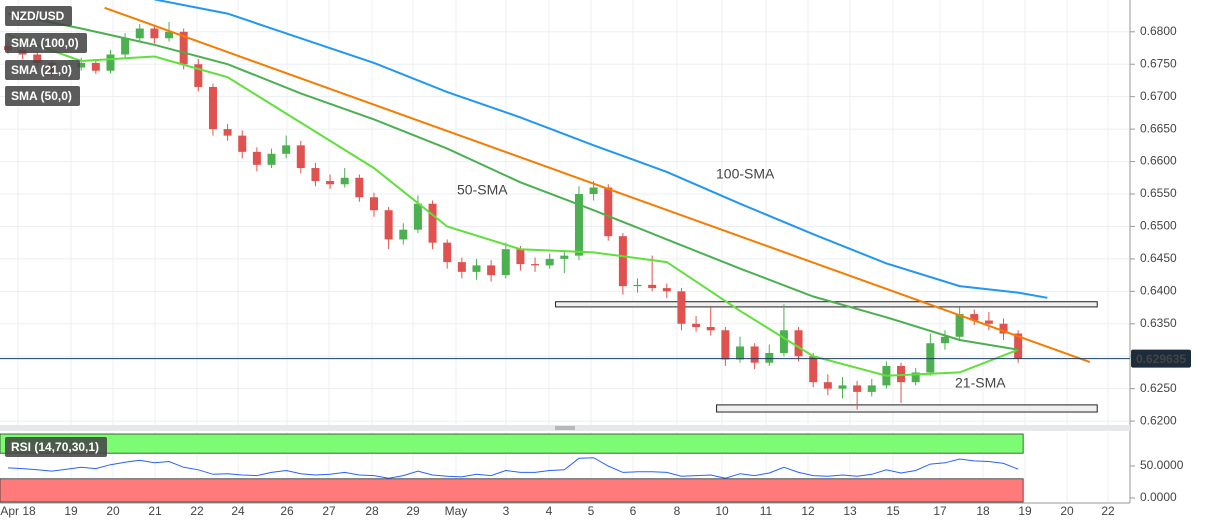 The height and width of the screenshot is (526, 1207). What do you see at coordinates (513, 468) in the screenshot?
I see `rsi-line` at bounding box center [513, 468].